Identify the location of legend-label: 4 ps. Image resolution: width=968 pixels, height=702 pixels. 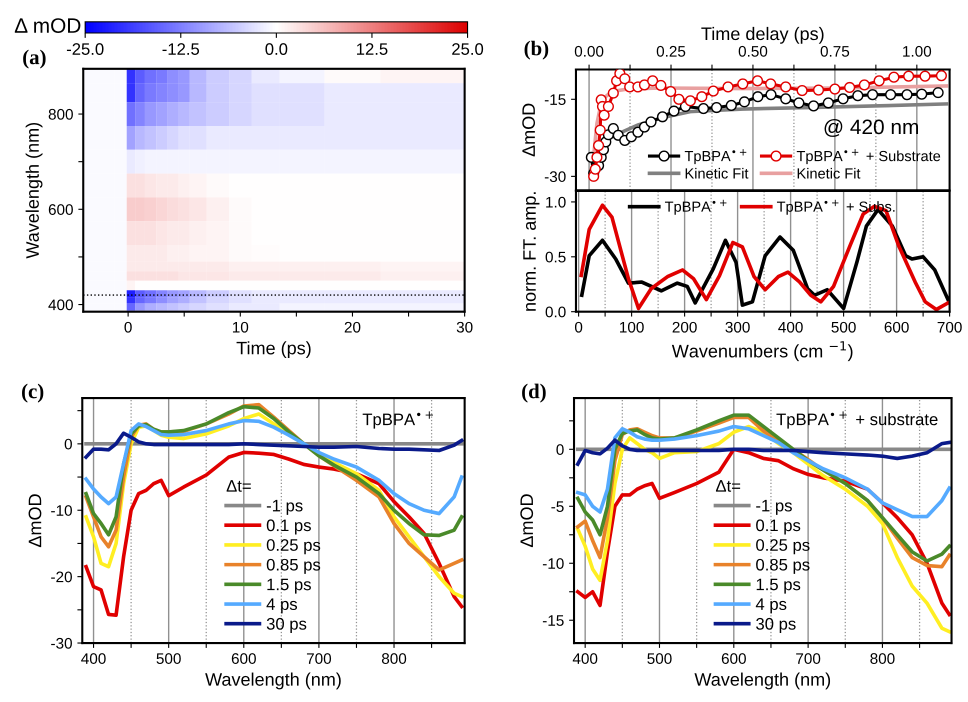
(282, 606).